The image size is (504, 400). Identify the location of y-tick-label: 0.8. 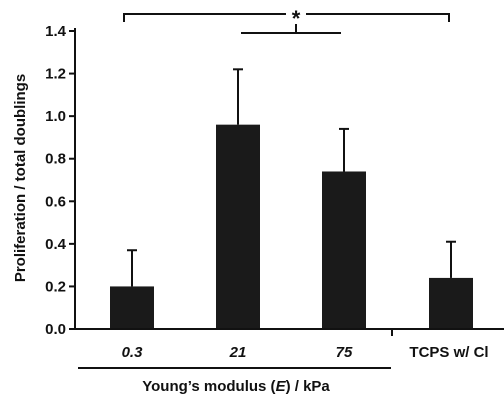
(55, 159).